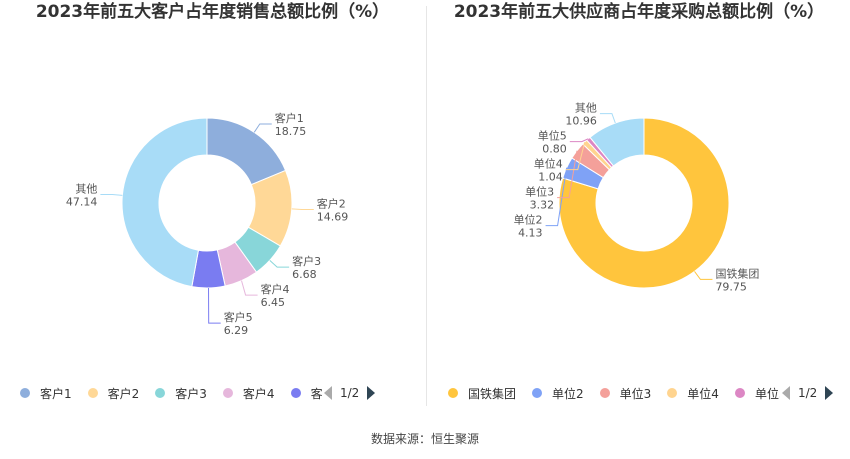  I want to click on chart-legend: 国铁集团 单位2 单位3 单位4 单位5 1/2, so click(645, 393).